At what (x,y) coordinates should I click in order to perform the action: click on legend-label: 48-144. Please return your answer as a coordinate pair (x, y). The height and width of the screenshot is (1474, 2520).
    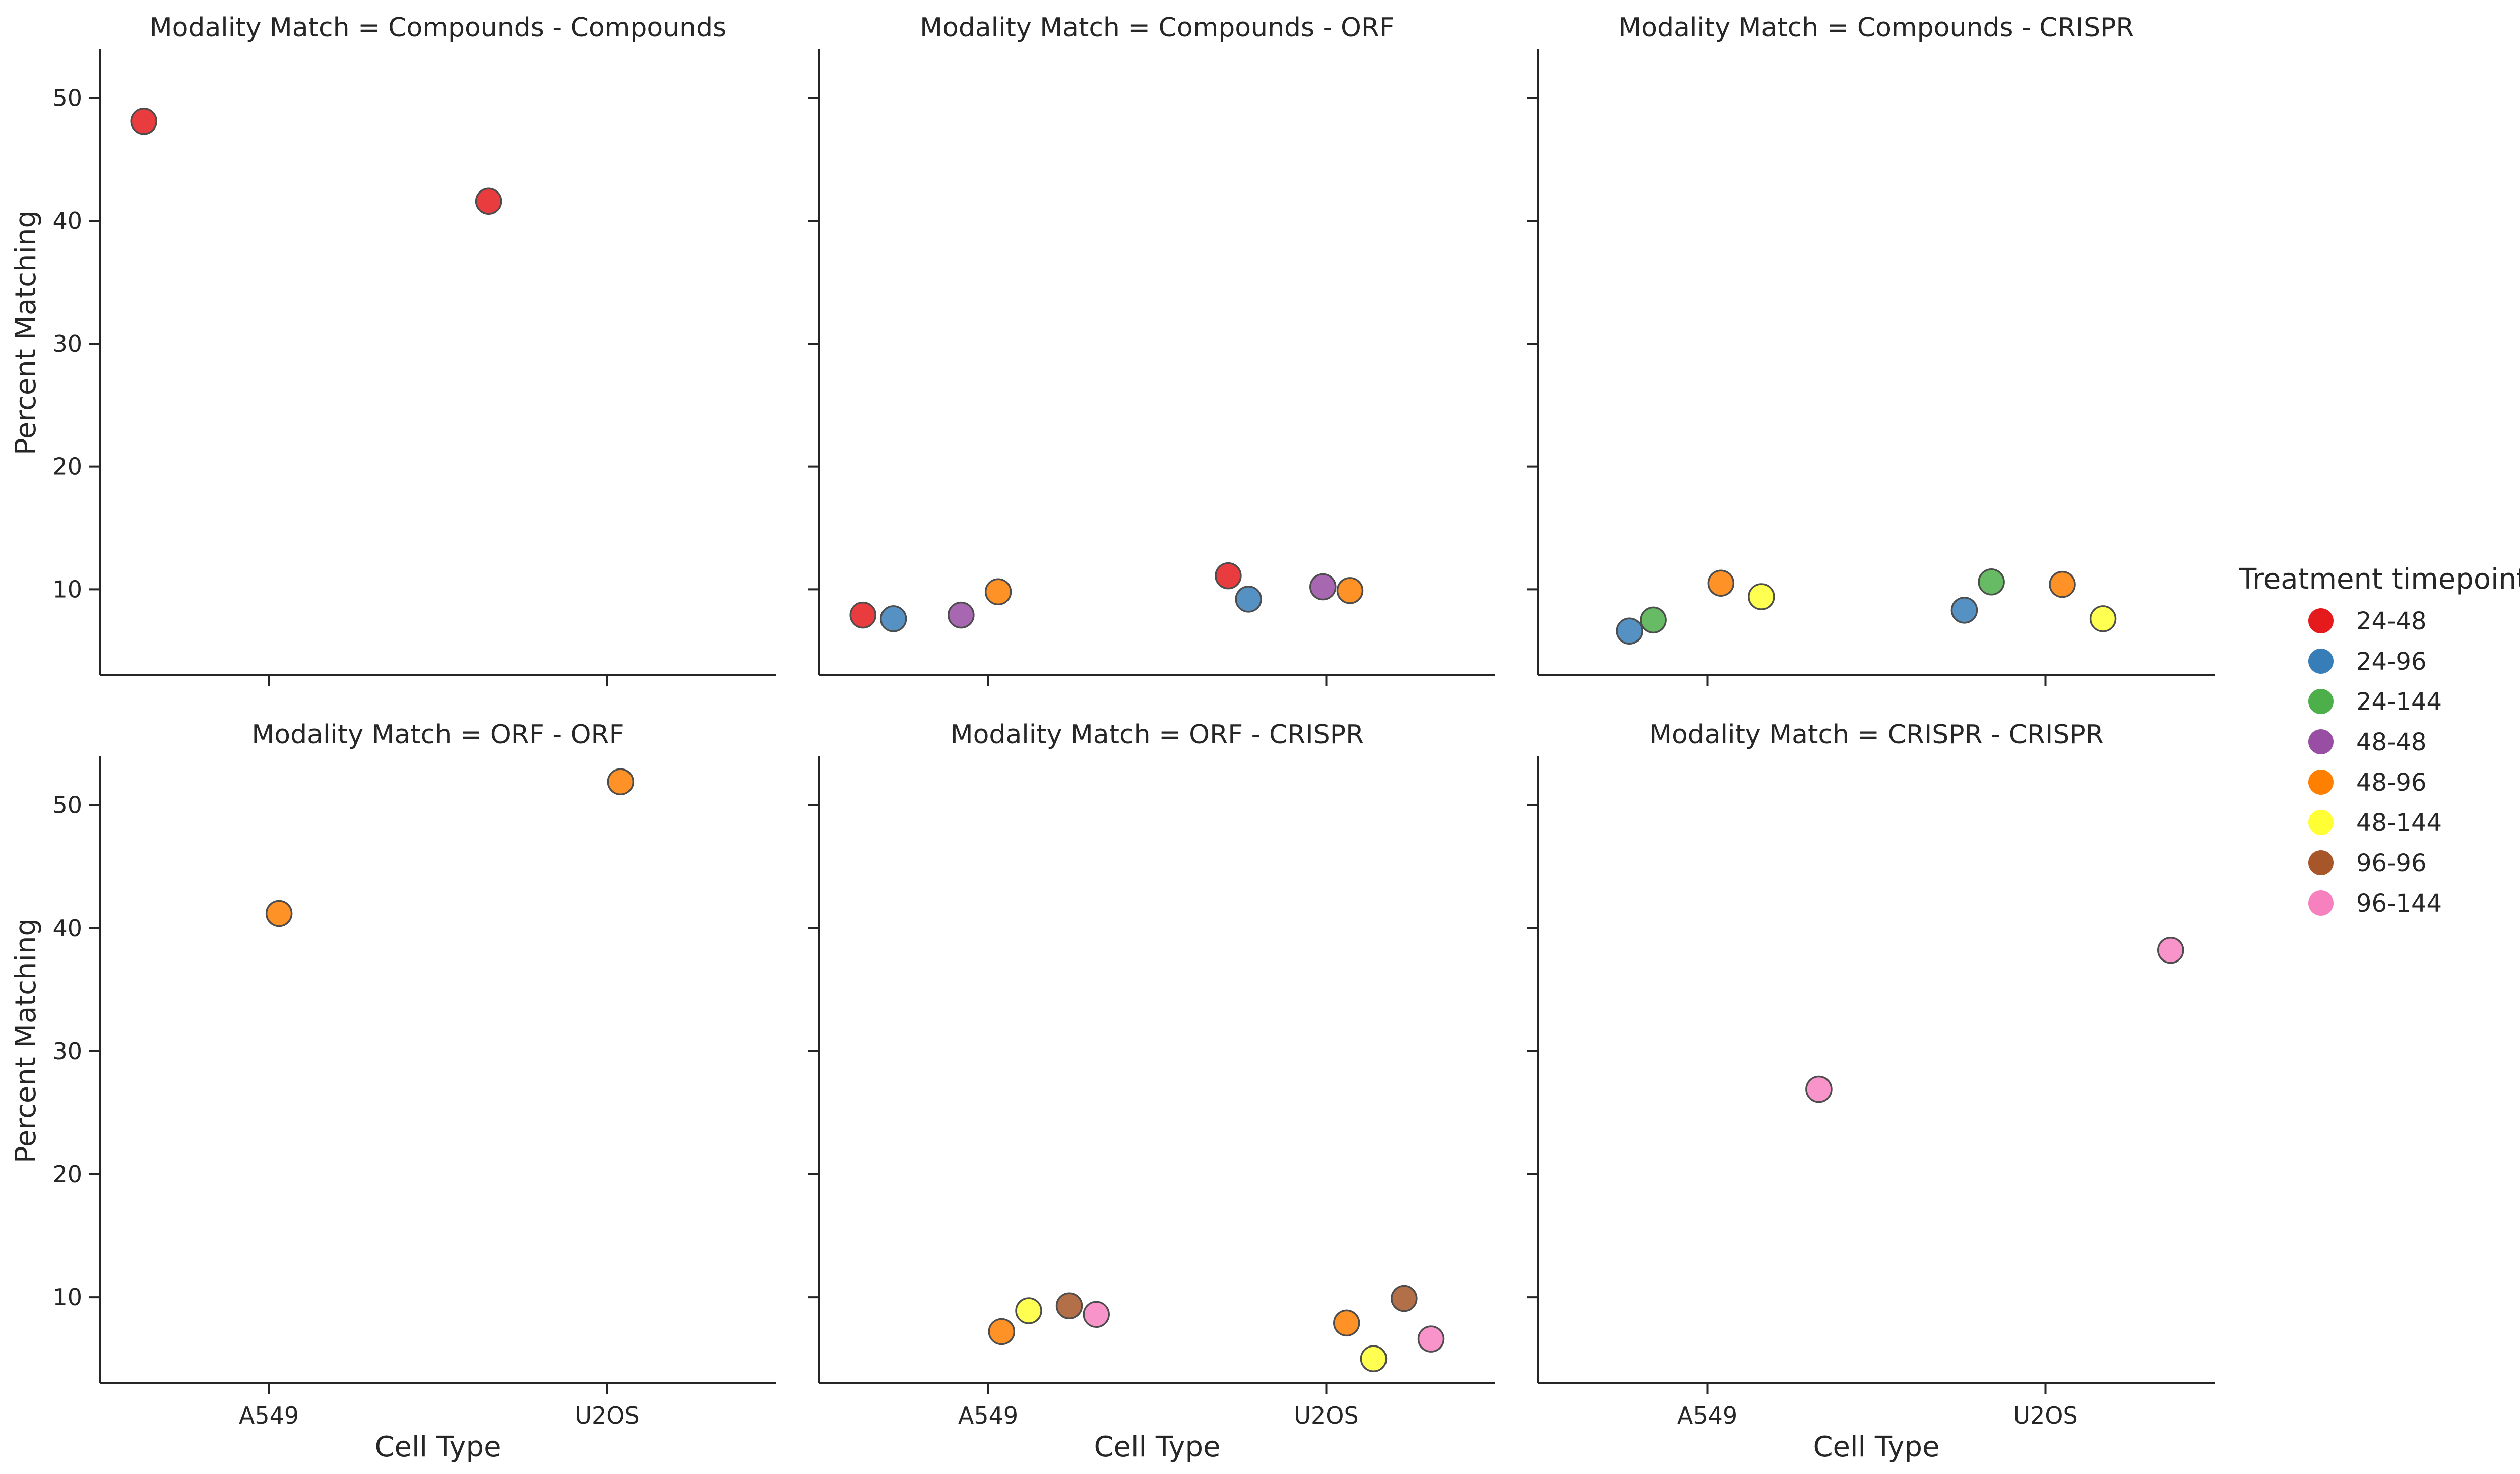
    Looking at the image, I should click on (2399, 823).